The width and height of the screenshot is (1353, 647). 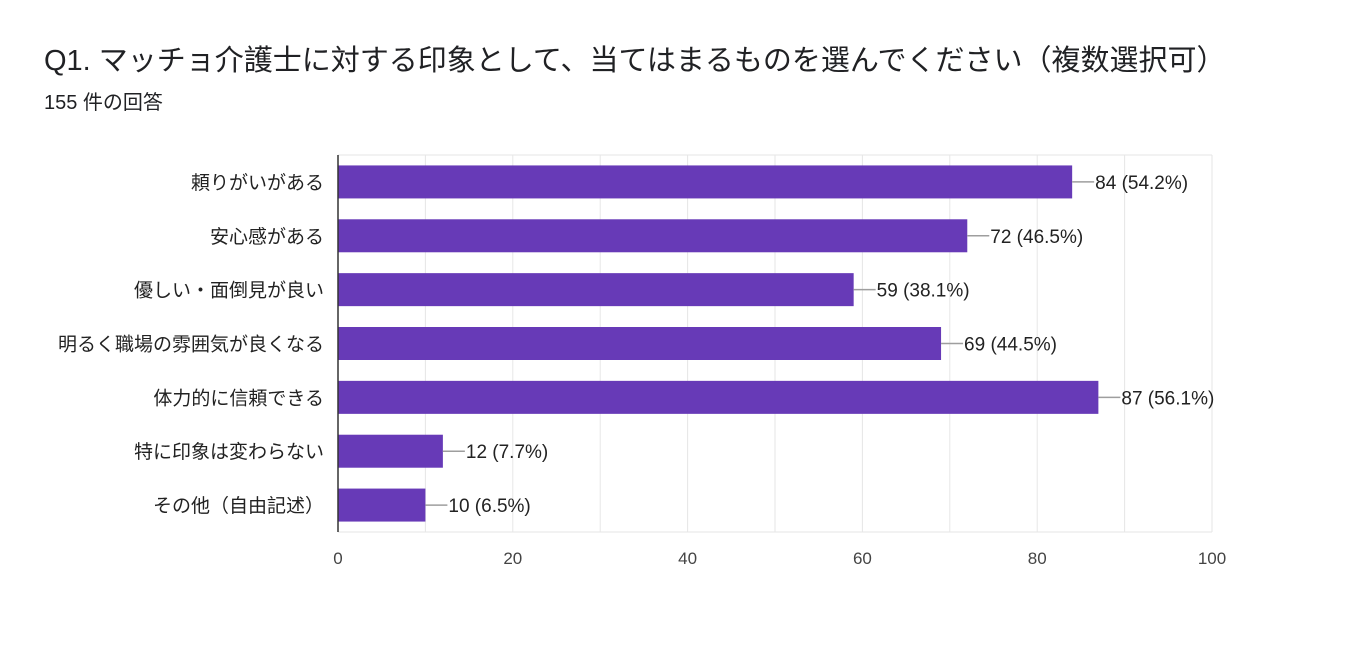 What do you see at coordinates (1036, 237) in the screenshot?
I see `data-label: 72 (46.5%)` at bounding box center [1036, 237].